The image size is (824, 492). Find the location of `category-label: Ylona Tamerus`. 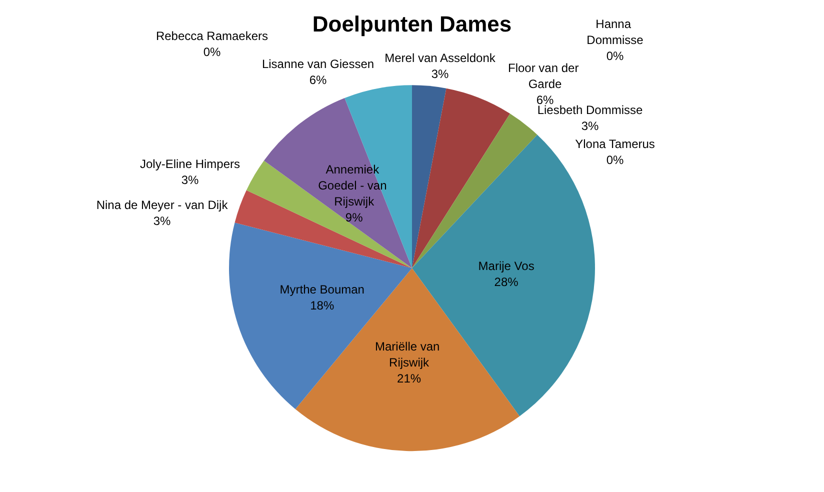

category-label: Ylona Tamerus is located at coordinates (615, 144).